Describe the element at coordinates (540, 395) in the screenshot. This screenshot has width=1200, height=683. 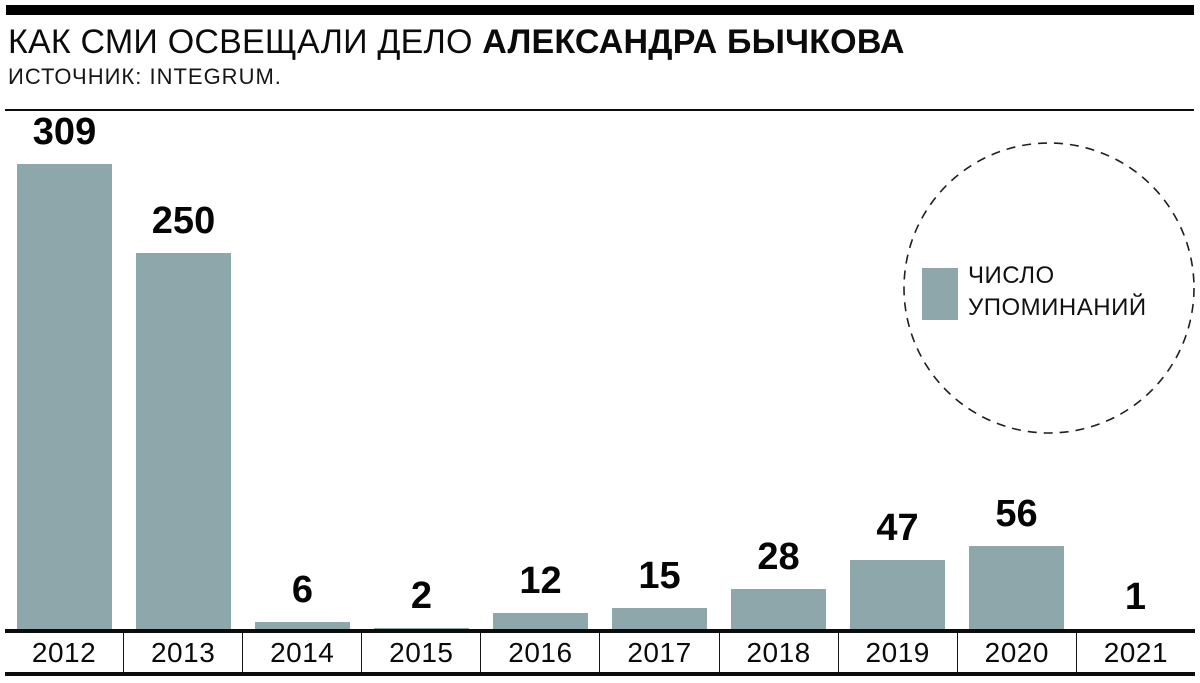
I see `bar-column-2016: 12` at that location.